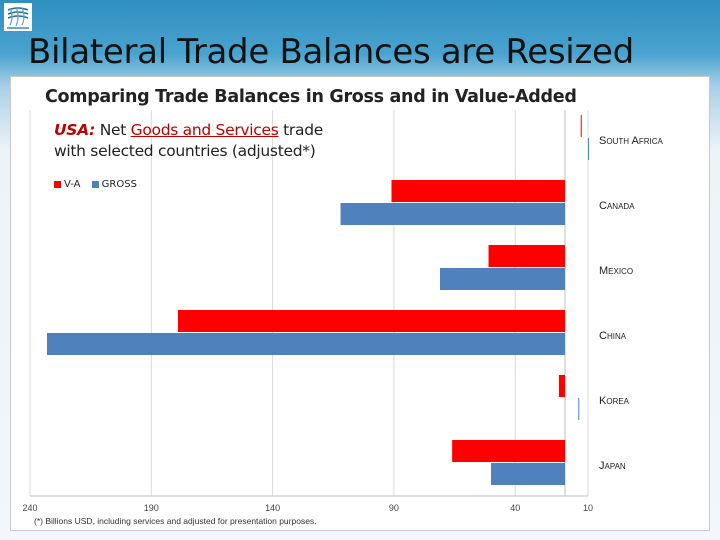  Describe the element at coordinates (515, 508) in the screenshot. I see `x-tick-label: 40` at that location.